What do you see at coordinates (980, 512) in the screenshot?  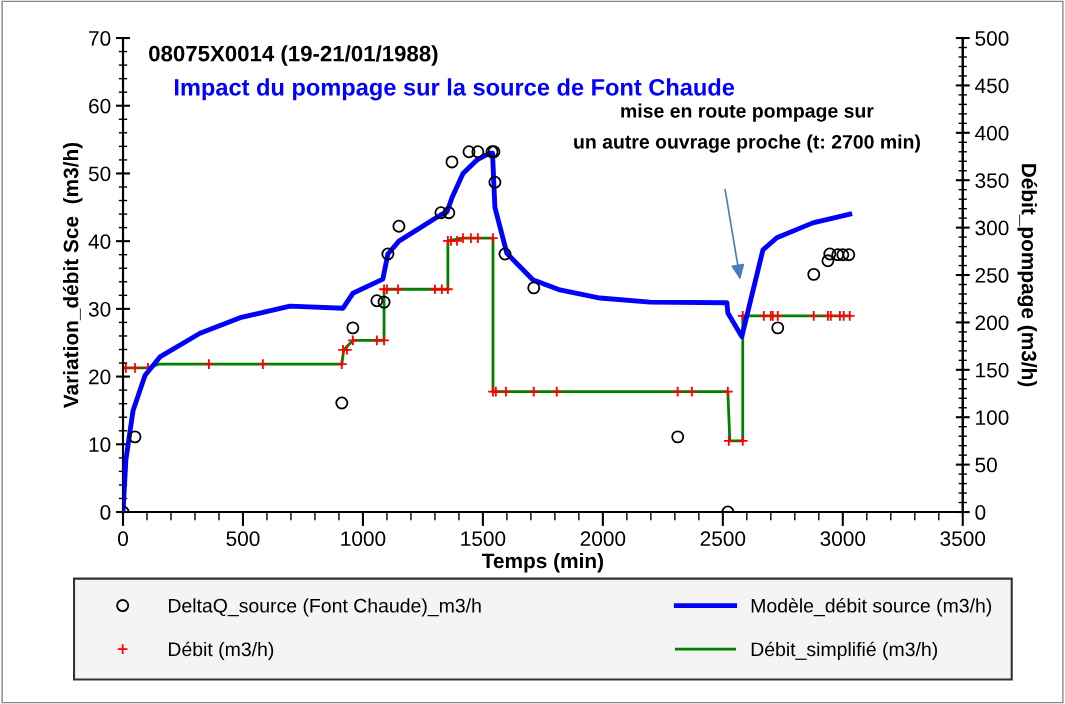 I see `y2-tick-label: 0` at bounding box center [980, 512].